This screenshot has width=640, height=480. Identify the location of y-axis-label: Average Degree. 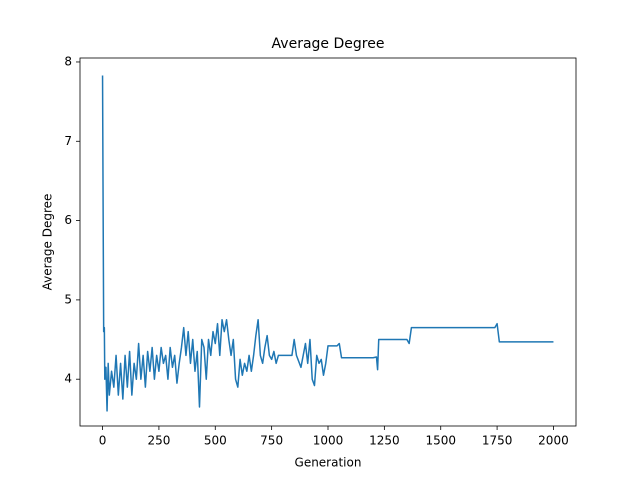
(48, 242).